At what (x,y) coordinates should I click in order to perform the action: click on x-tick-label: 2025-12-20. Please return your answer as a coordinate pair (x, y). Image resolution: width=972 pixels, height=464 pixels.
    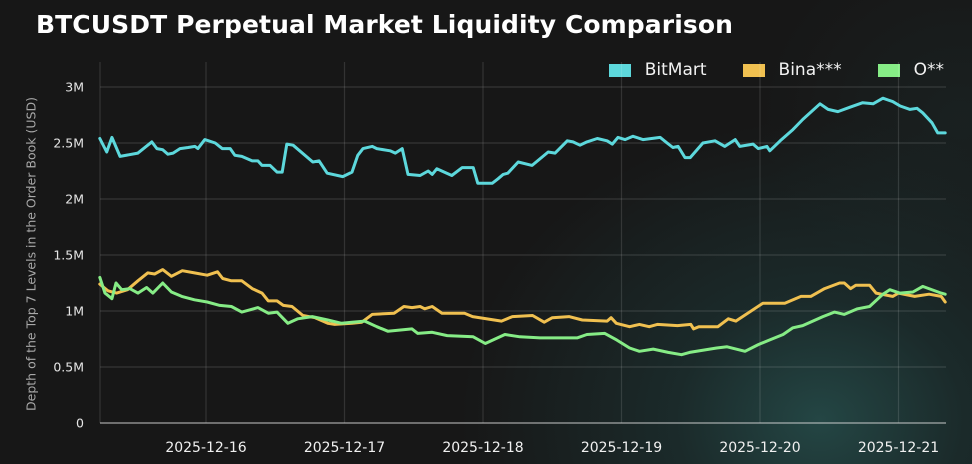
    Looking at the image, I should click on (759, 448).